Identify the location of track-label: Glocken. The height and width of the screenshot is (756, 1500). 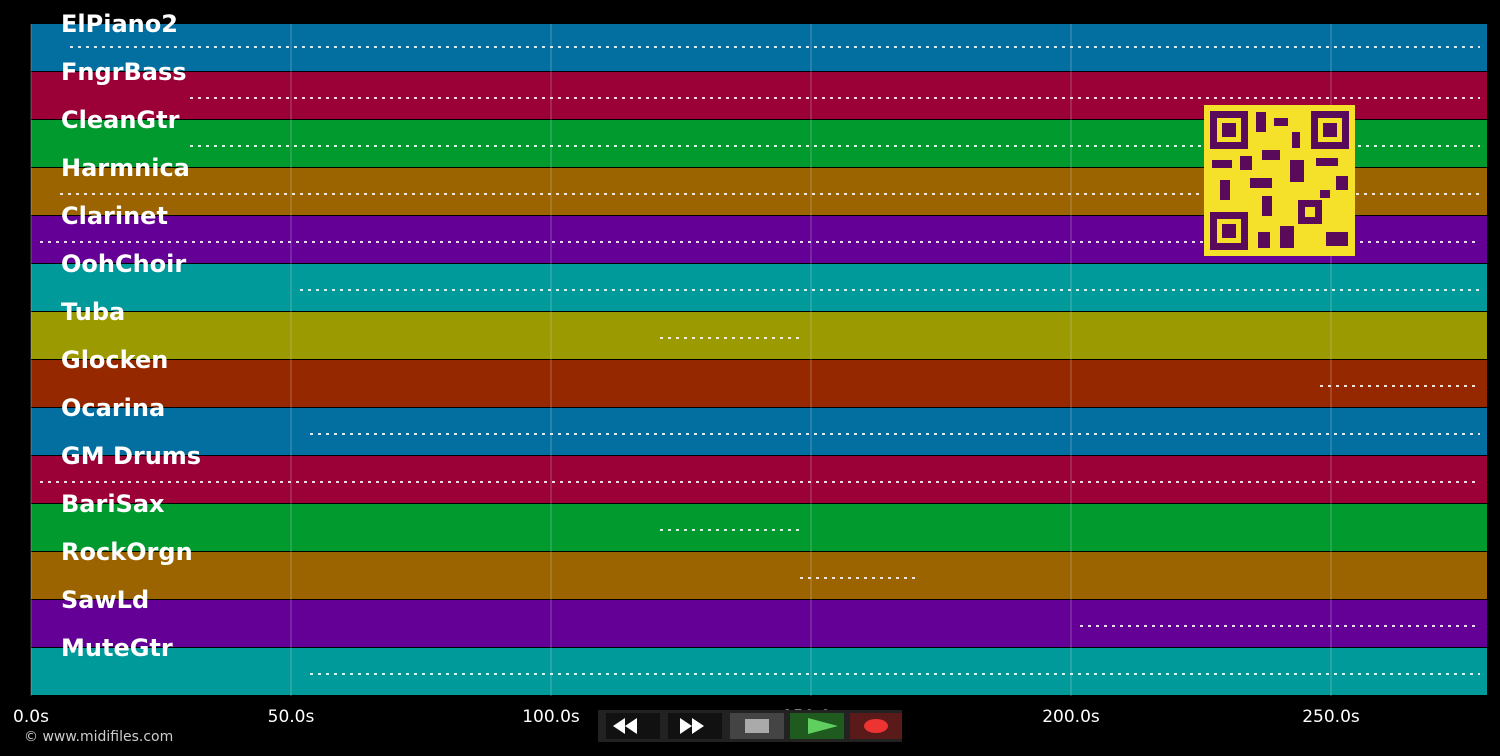
(114, 360).